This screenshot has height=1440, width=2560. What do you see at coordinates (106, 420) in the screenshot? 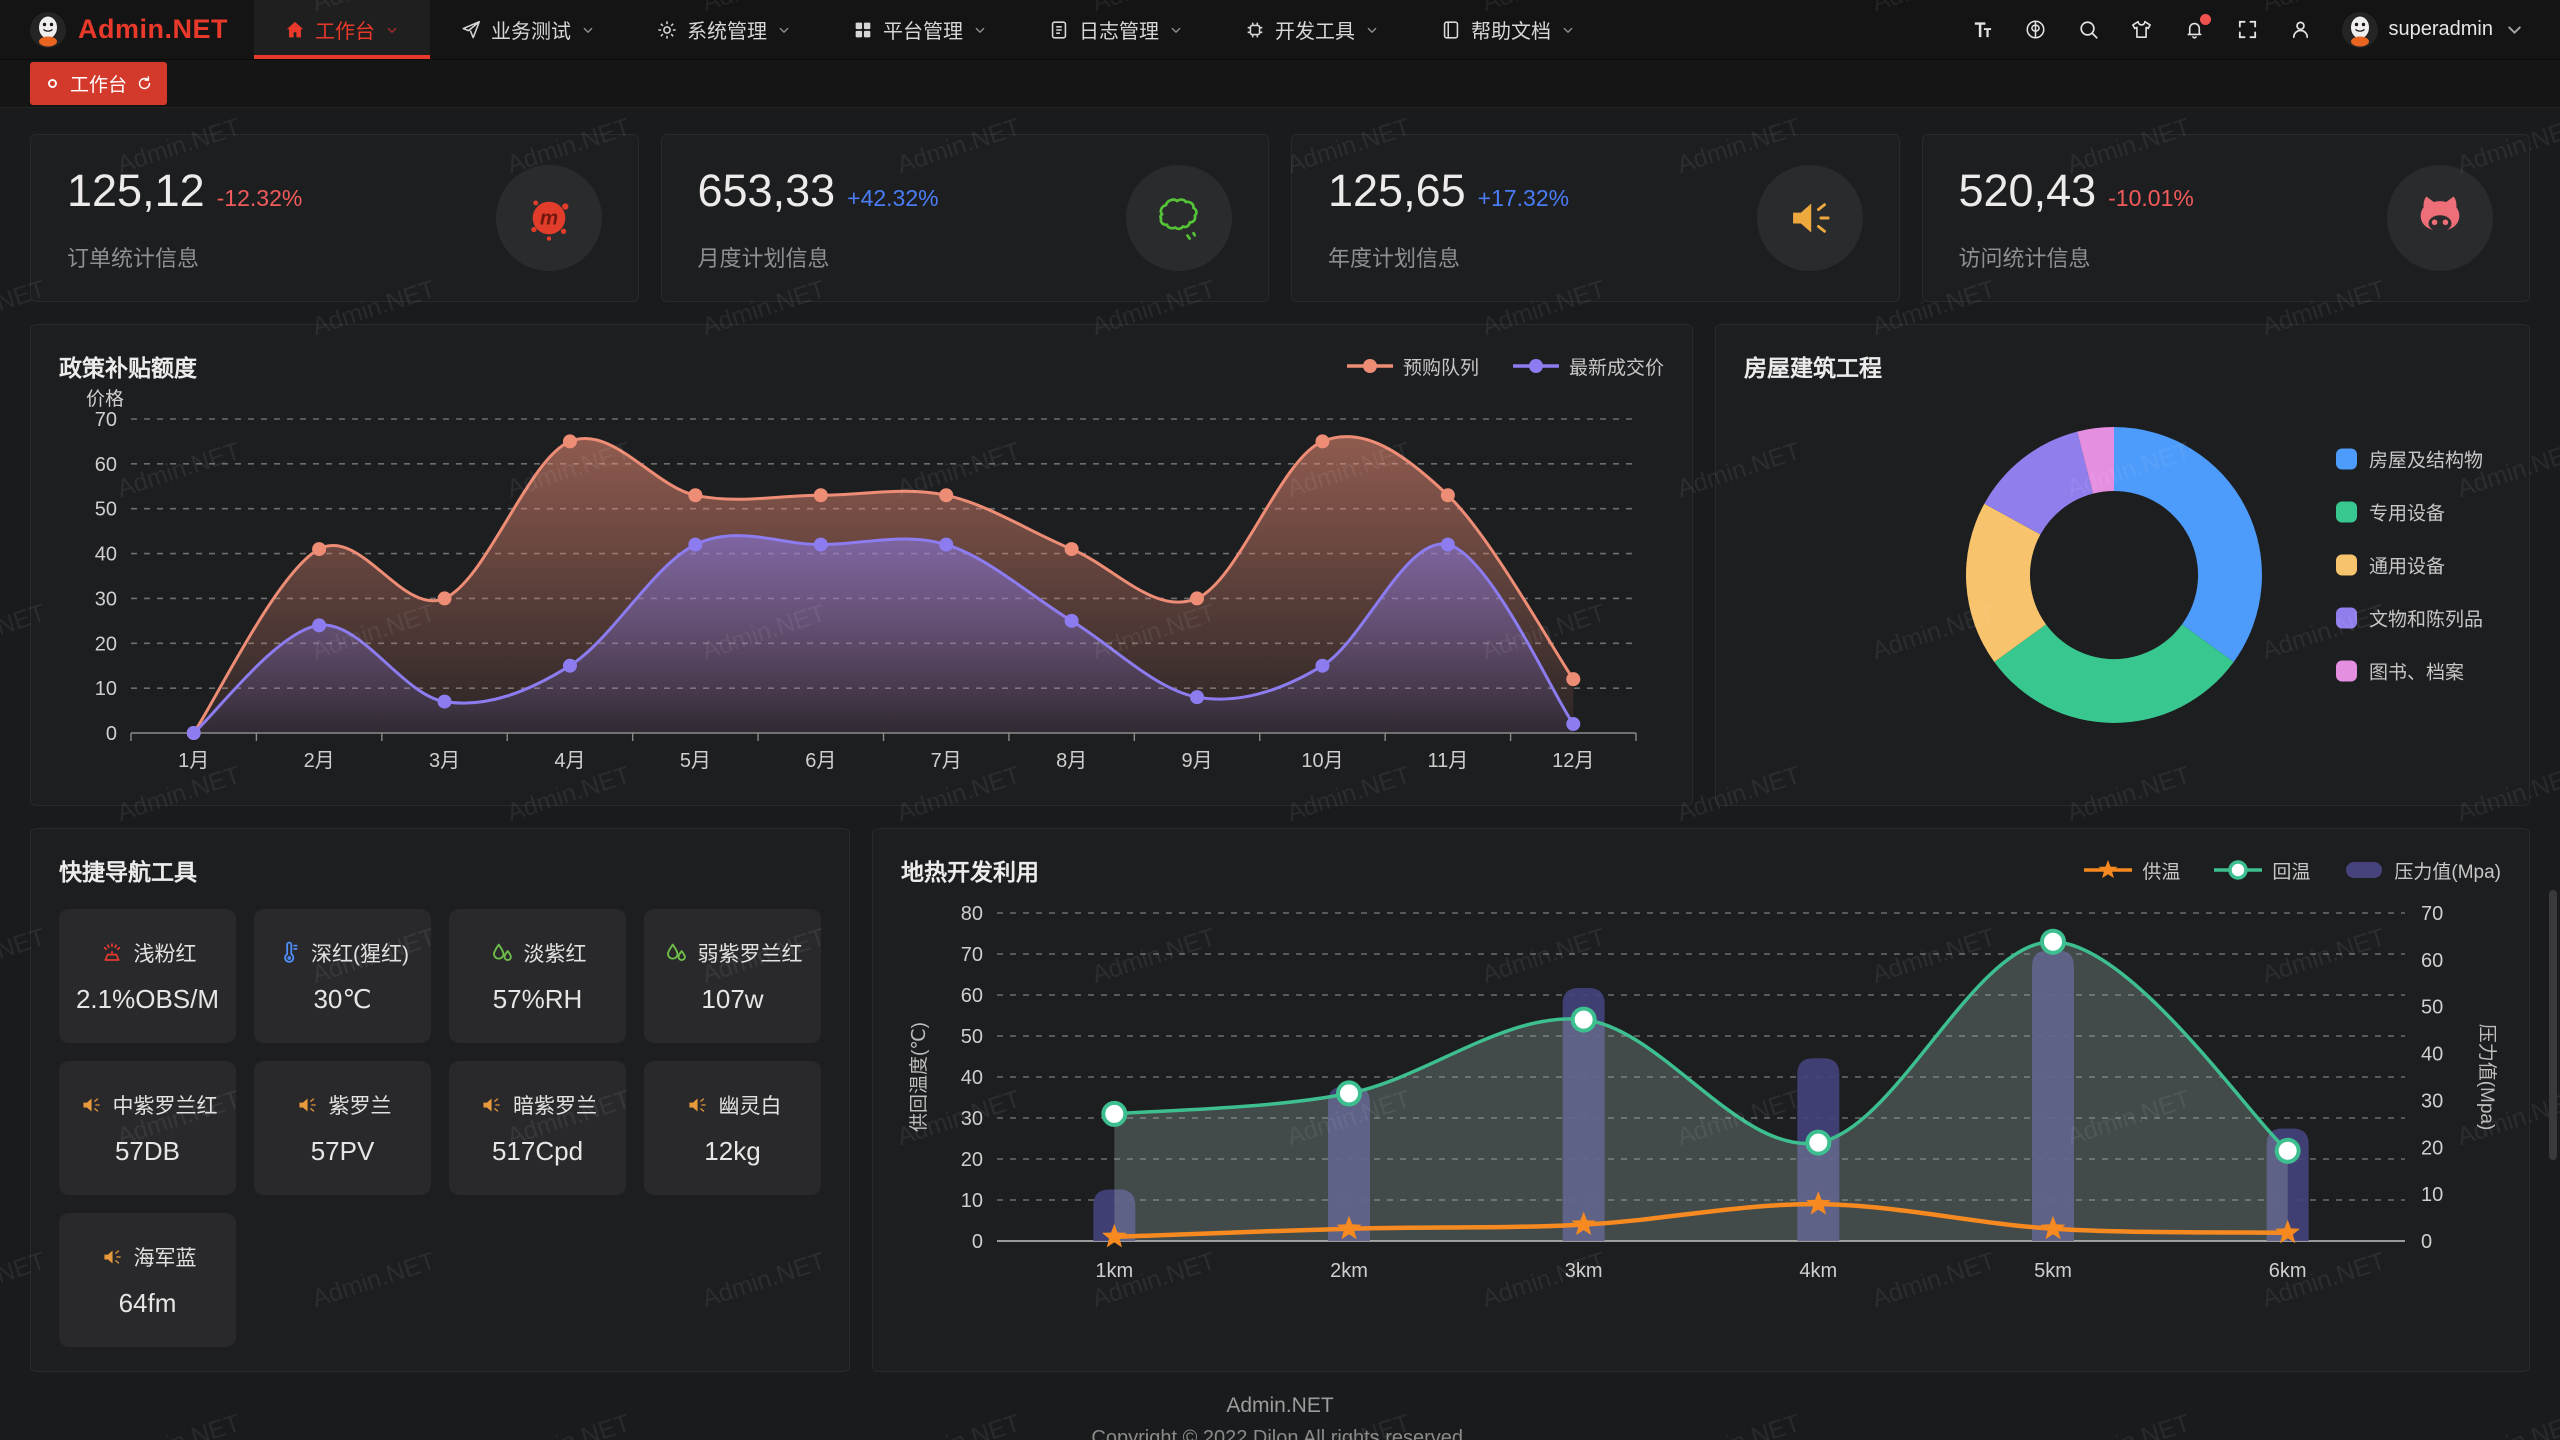
I see `svg-text: 70` at bounding box center [106, 420].